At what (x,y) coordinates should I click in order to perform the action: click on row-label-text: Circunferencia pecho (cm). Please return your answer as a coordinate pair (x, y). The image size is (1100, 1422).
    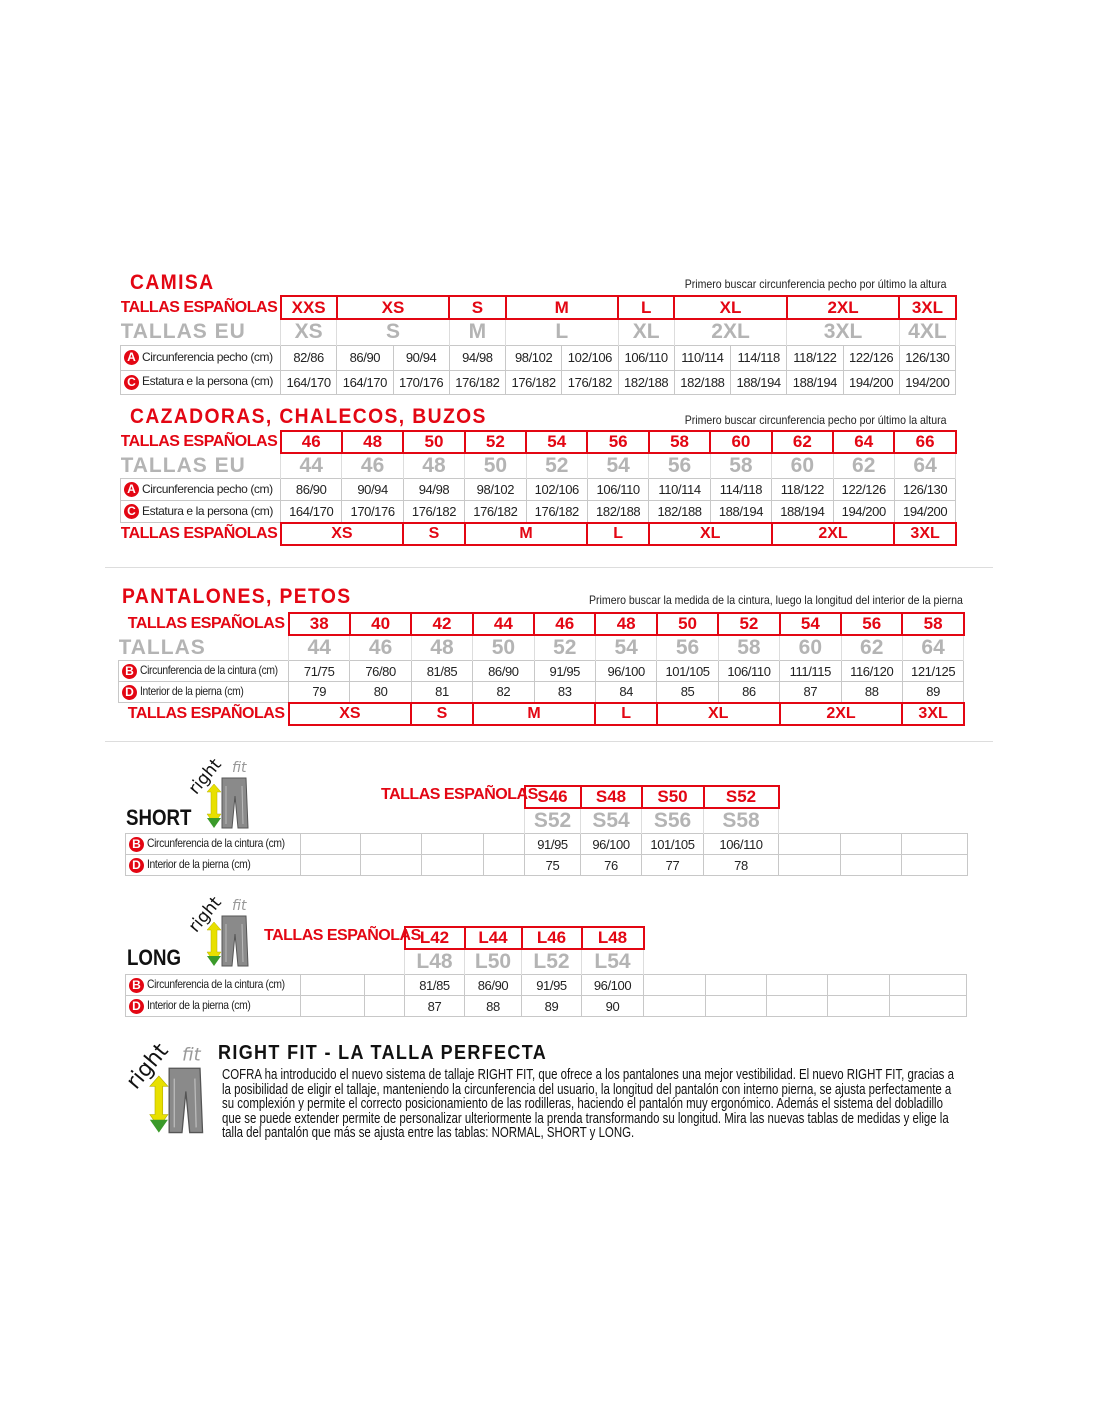
    Looking at the image, I should click on (207, 488).